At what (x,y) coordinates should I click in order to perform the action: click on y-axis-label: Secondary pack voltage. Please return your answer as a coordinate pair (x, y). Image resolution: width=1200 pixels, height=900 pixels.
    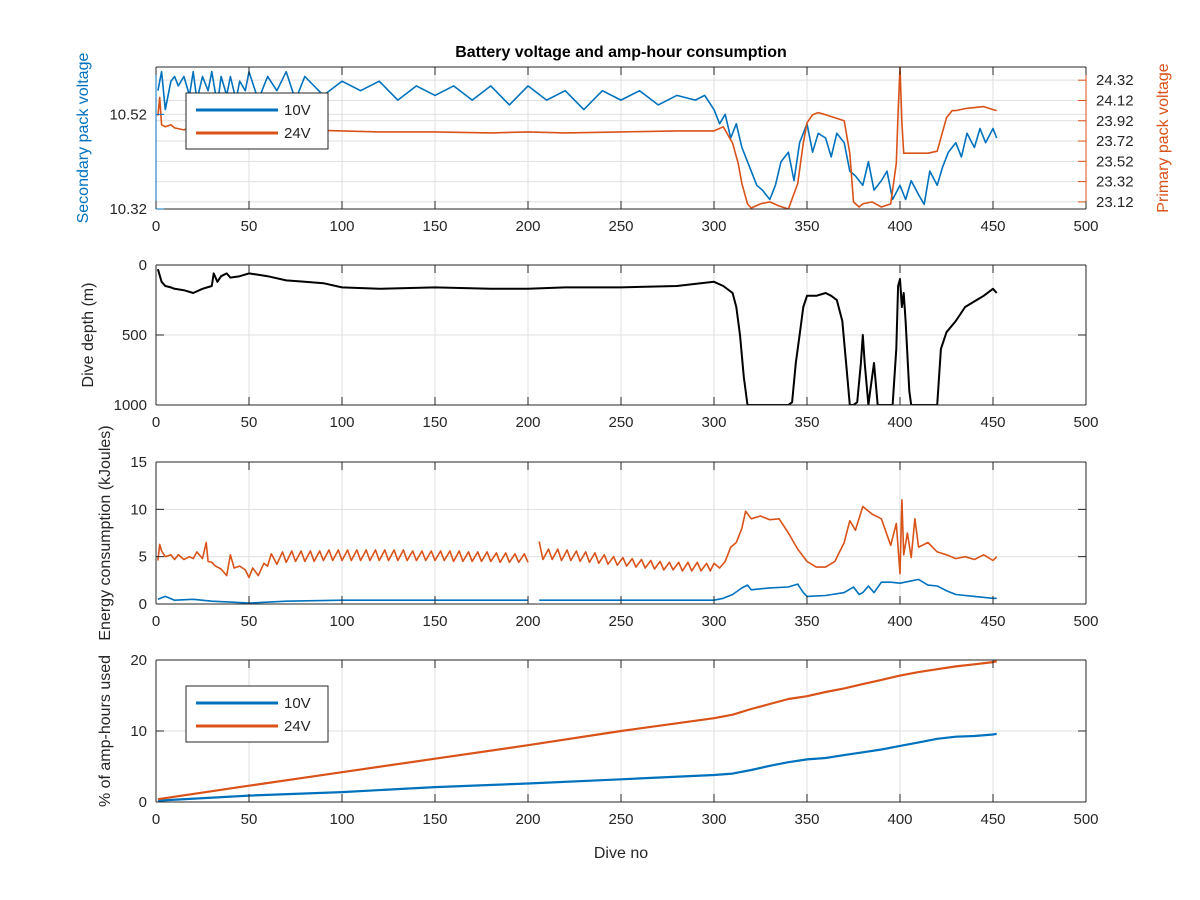
    Looking at the image, I should click on (83, 138).